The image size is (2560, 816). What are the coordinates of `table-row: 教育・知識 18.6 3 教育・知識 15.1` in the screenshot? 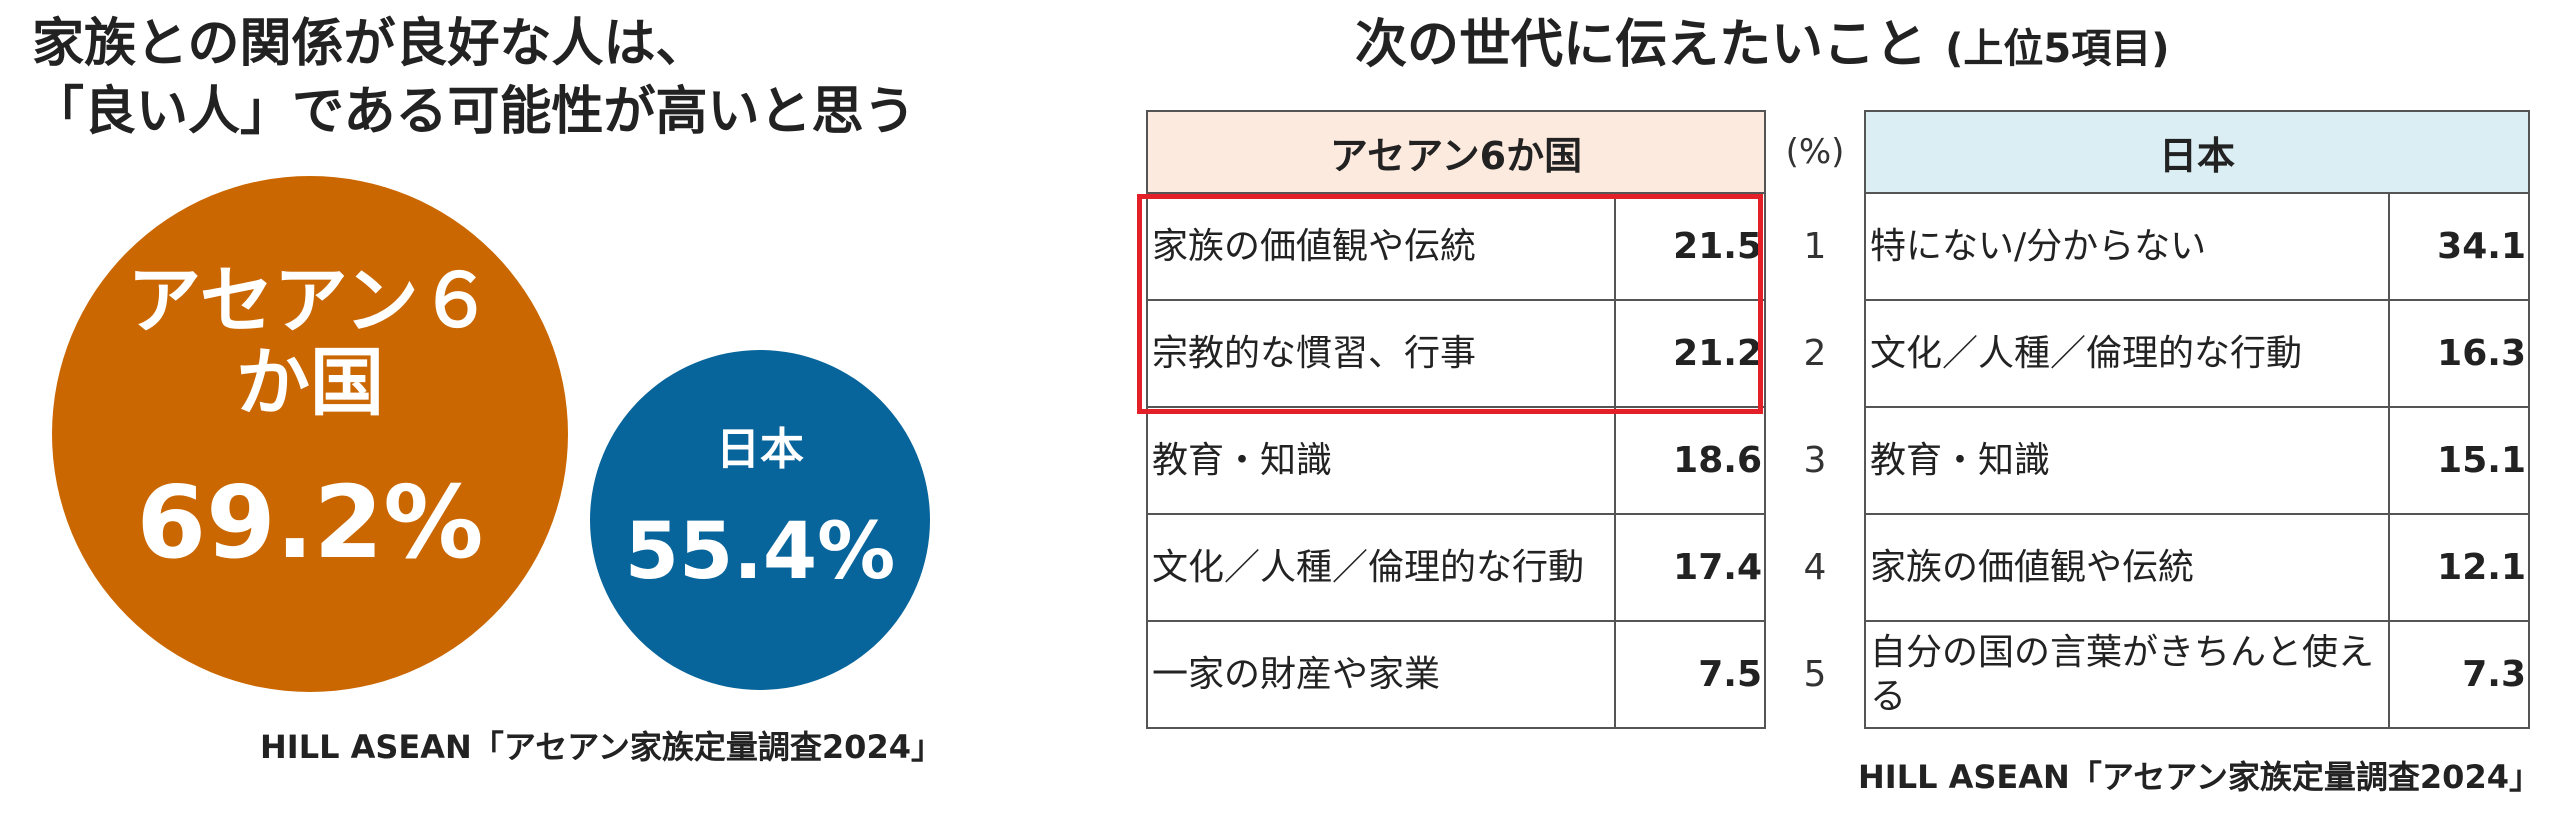 It's located at (1838, 460).